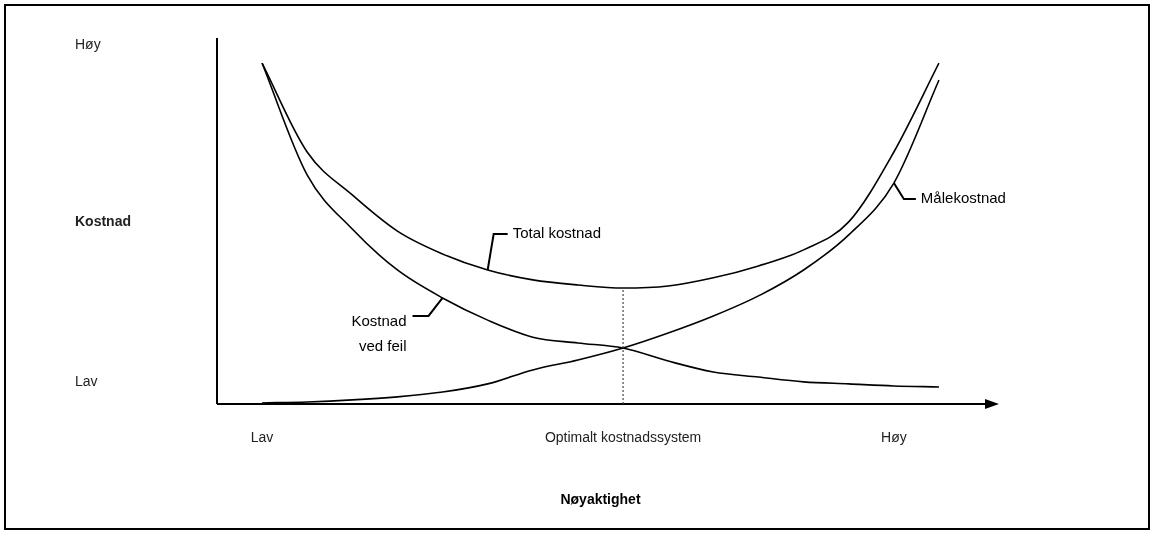 The width and height of the screenshot is (1169, 539). I want to click on text: Kostnad ved feil, so click(379, 333).